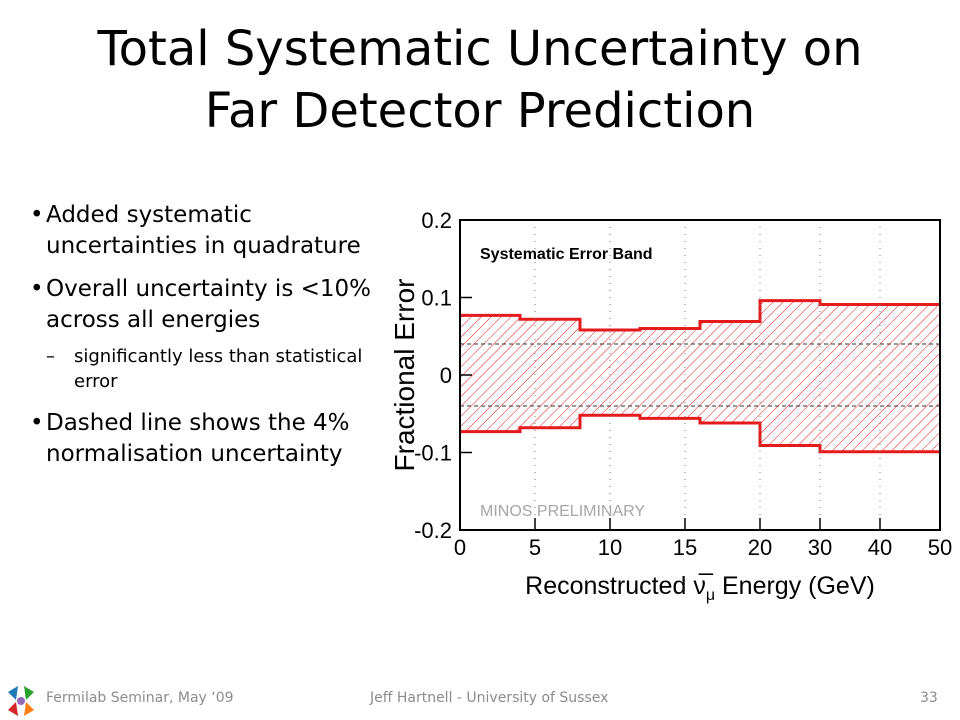 The image size is (960, 720). I want to click on x-axis-label: Reconstructed ν̅μ Energy (GeV), so click(700, 588).